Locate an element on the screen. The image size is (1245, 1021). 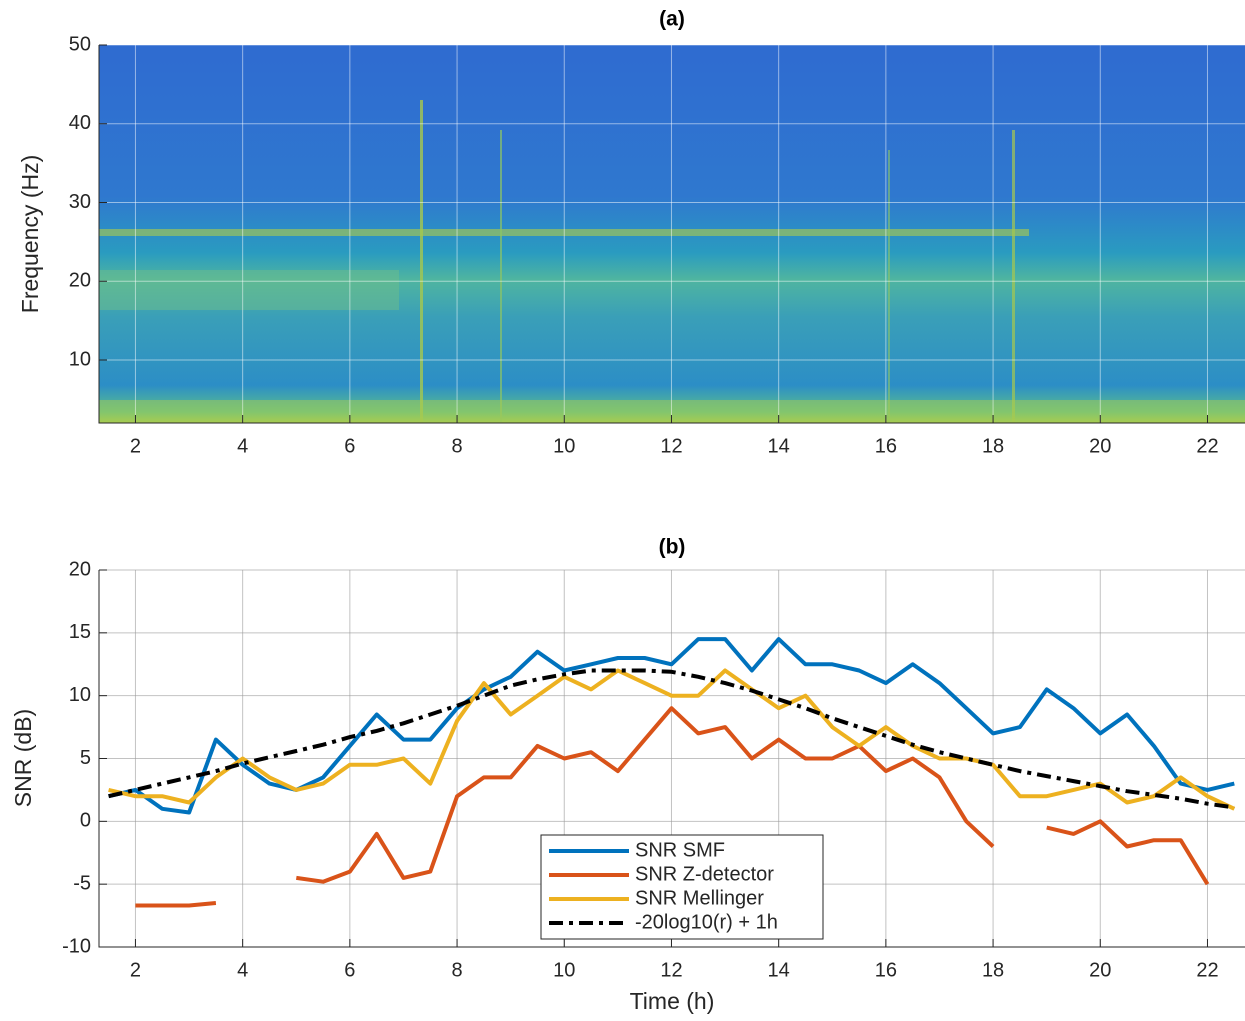
y-tick-label: -5 is located at coordinates (82, 883).